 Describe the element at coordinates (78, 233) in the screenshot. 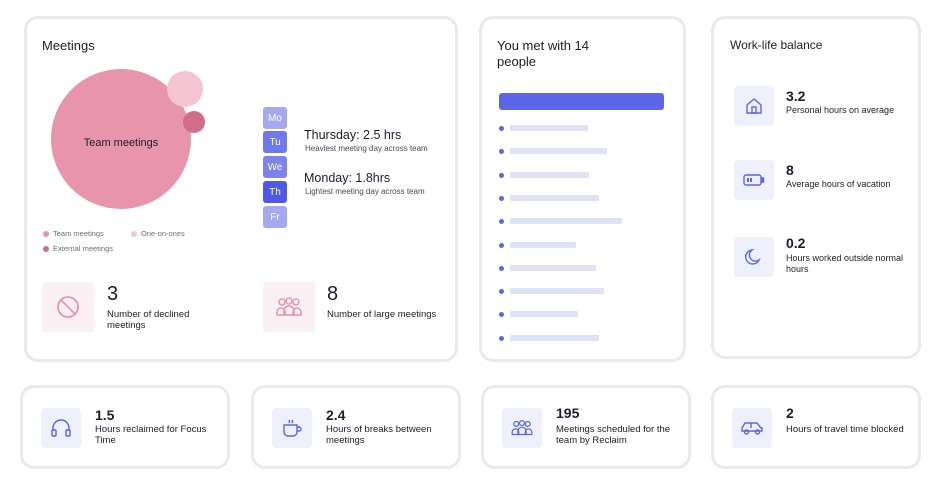

I see `legend-label: Team meetings` at that location.